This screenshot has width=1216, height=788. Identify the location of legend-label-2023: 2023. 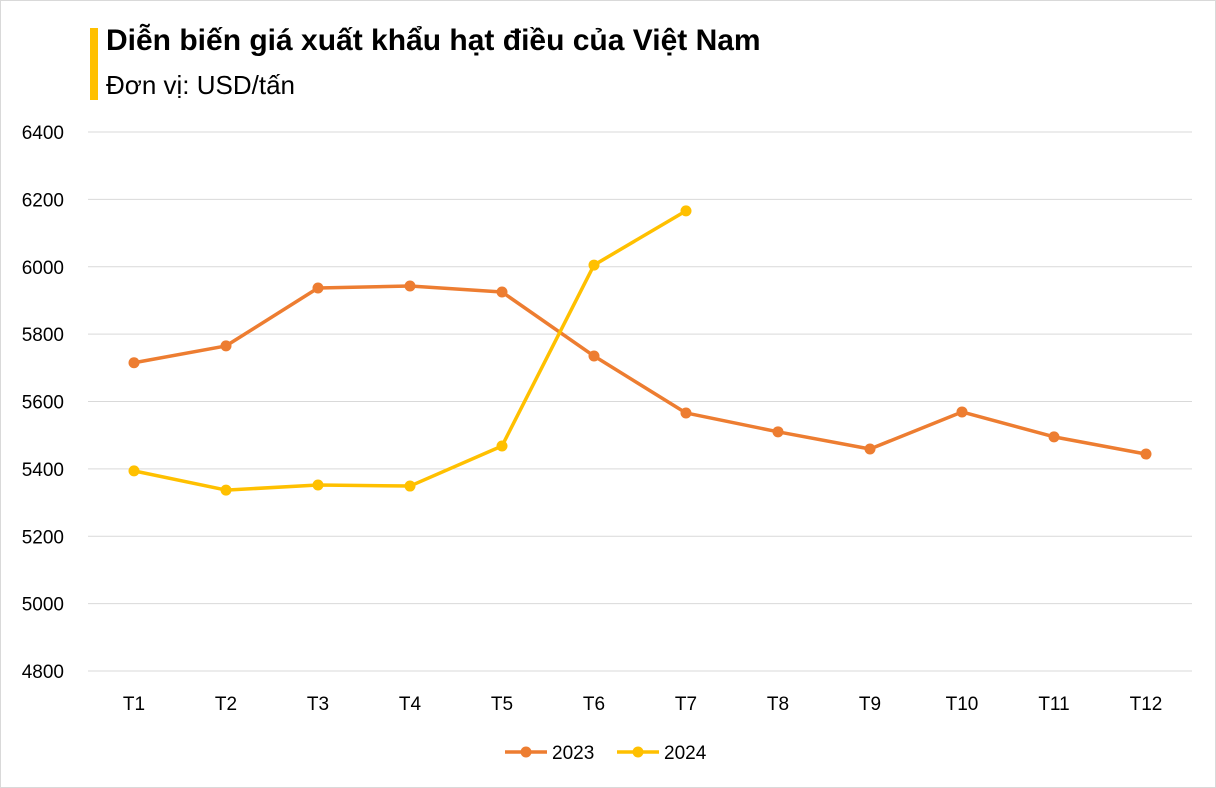
(573, 753).